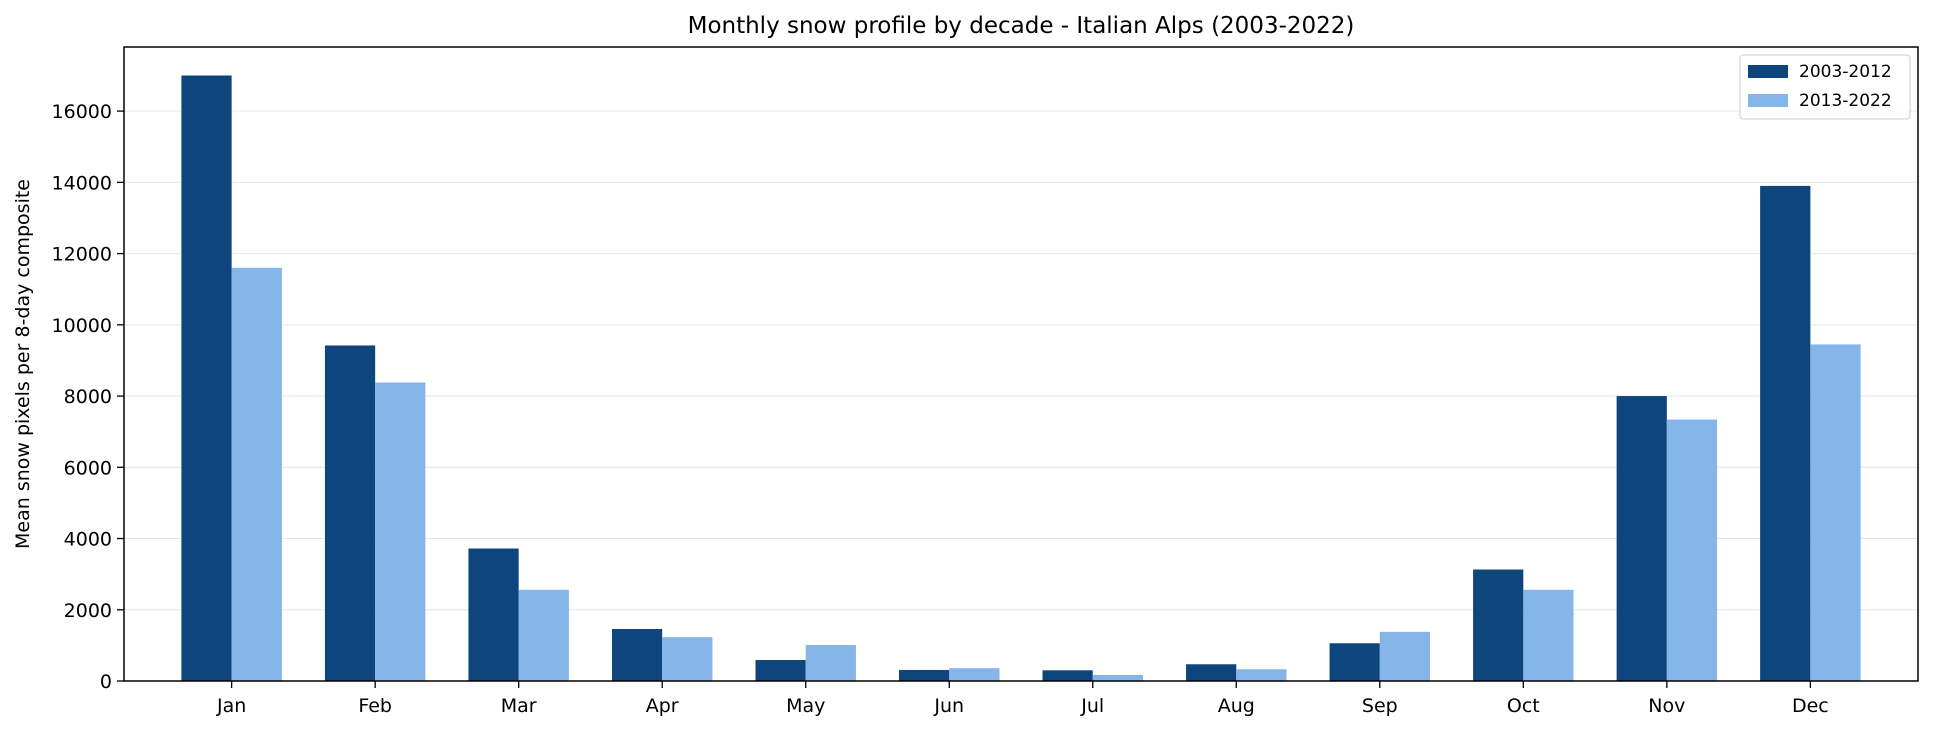 This screenshot has width=1934, height=732. What do you see at coordinates (88, 468) in the screenshot?
I see `y-tick-label: 6000` at bounding box center [88, 468].